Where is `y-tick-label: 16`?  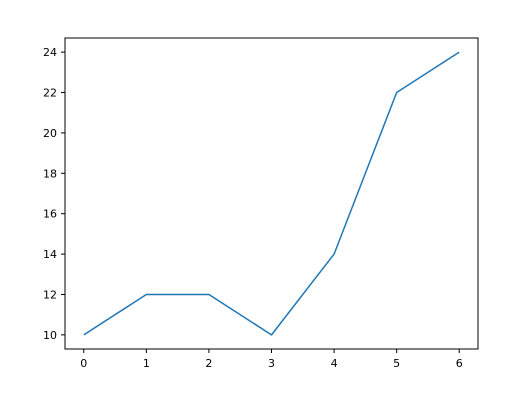 y-tick-label: 16 is located at coordinates (50, 214).